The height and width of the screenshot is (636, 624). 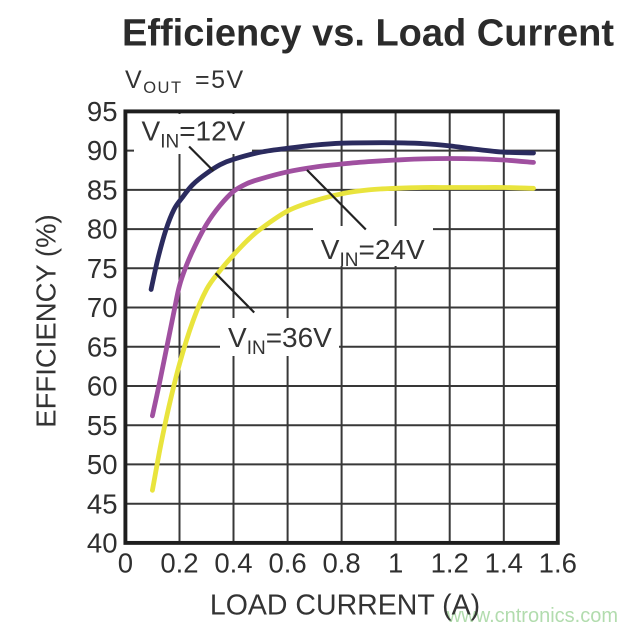 I want to click on svg-text: 1.6, so click(x=558, y=563).